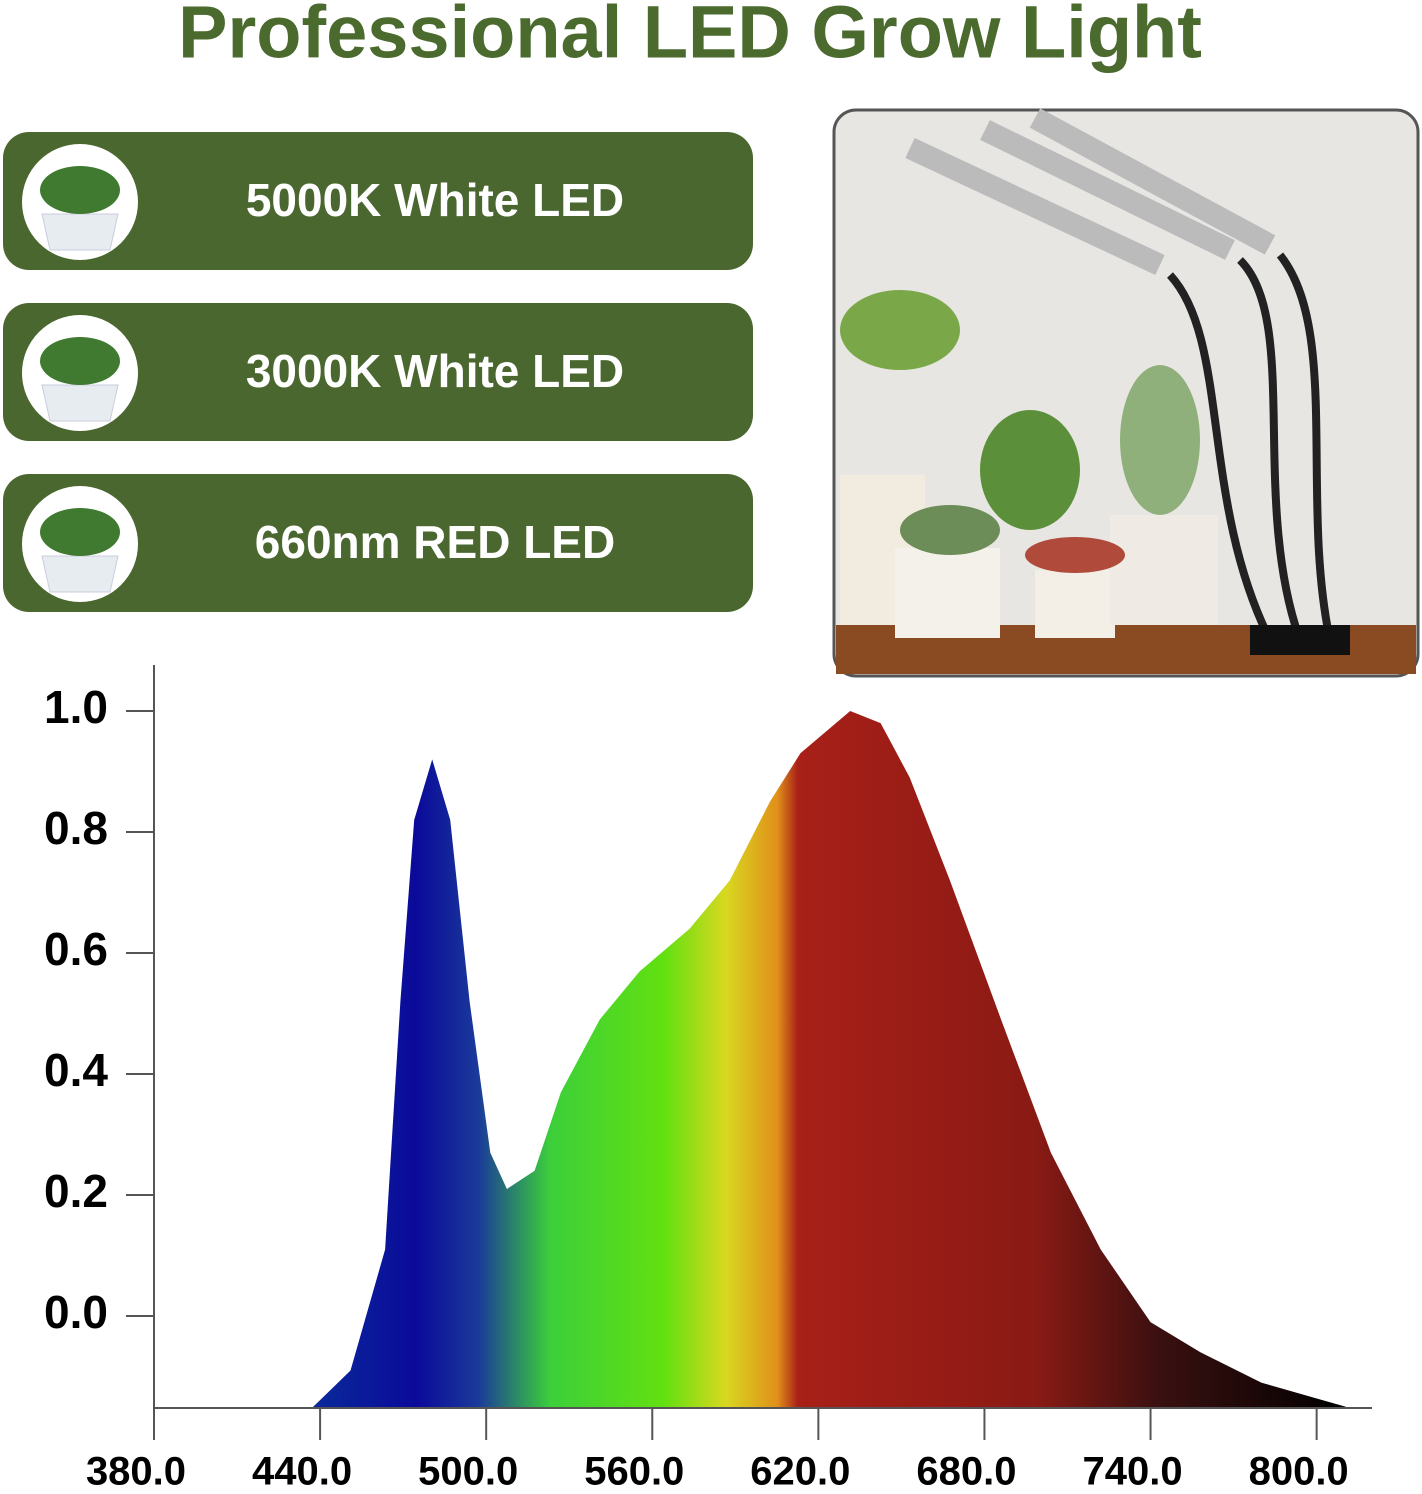 The height and width of the screenshot is (1494, 1422). What do you see at coordinates (634, 1472) in the screenshot?
I see `x-tick-label: 560.0` at bounding box center [634, 1472].